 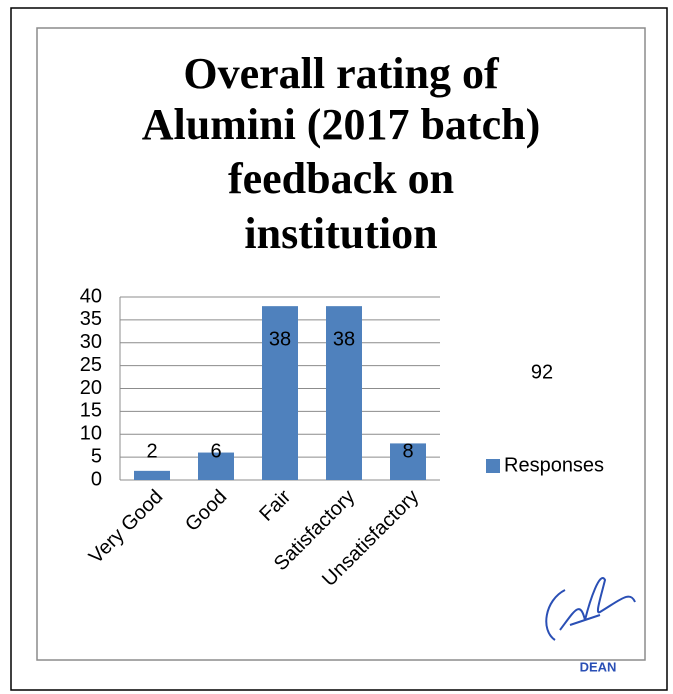 What do you see at coordinates (91, 342) in the screenshot?
I see `y-tick-label: 30` at bounding box center [91, 342].